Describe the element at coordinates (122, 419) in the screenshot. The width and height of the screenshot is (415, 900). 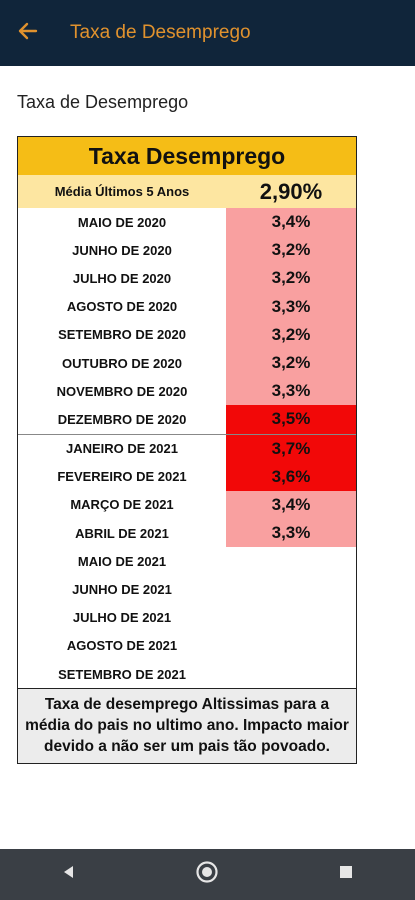
I see `month-cell: DEZEMBRO DE 2020` at that location.